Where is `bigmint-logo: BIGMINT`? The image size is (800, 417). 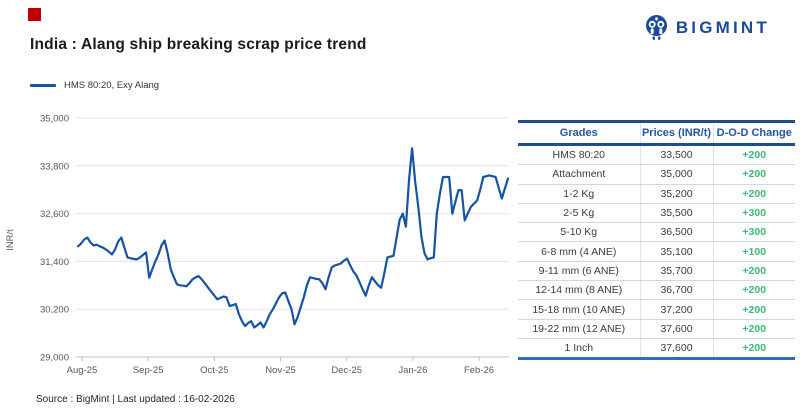 bigmint-logo: BIGMINT is located at coordinates (707, 27).